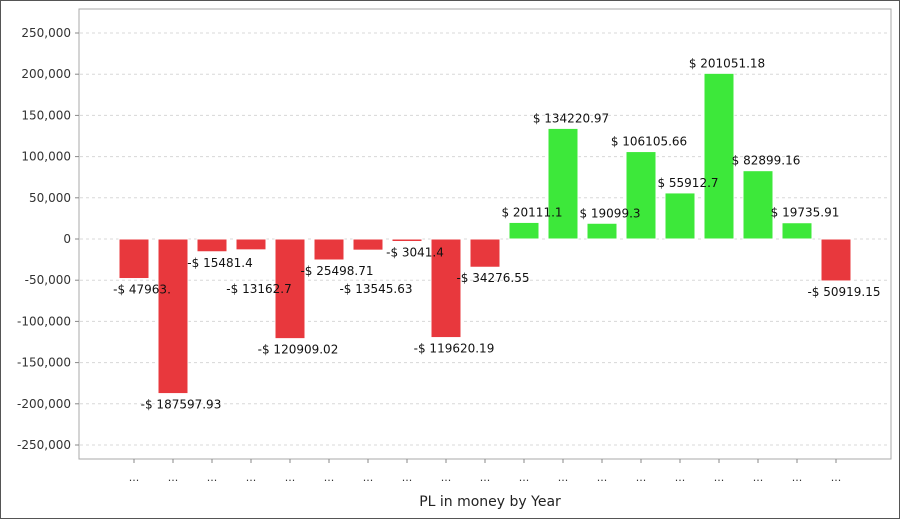 The height and width of the screenshot is (519, 900). Describe the element at coordinates (336, 271) in the screenshot. I see `data-label: -$ 25498.71` at that location.